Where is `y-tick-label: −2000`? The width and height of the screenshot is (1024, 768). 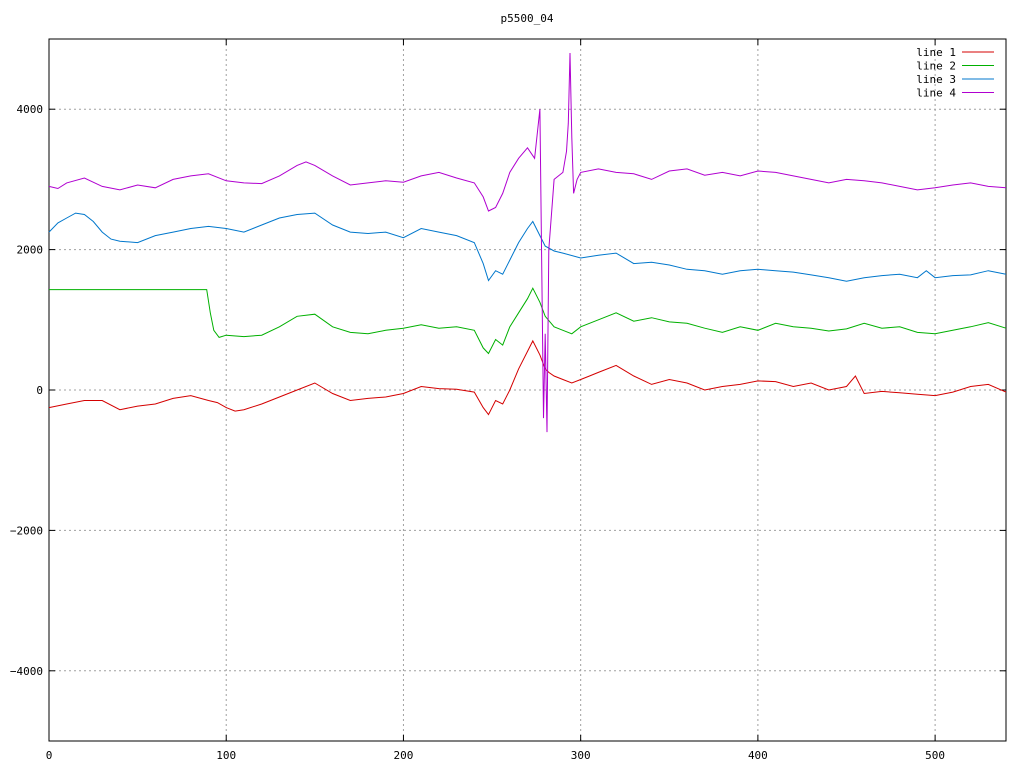
y-tick-label: −2000 is located at coordinates (26, 530).